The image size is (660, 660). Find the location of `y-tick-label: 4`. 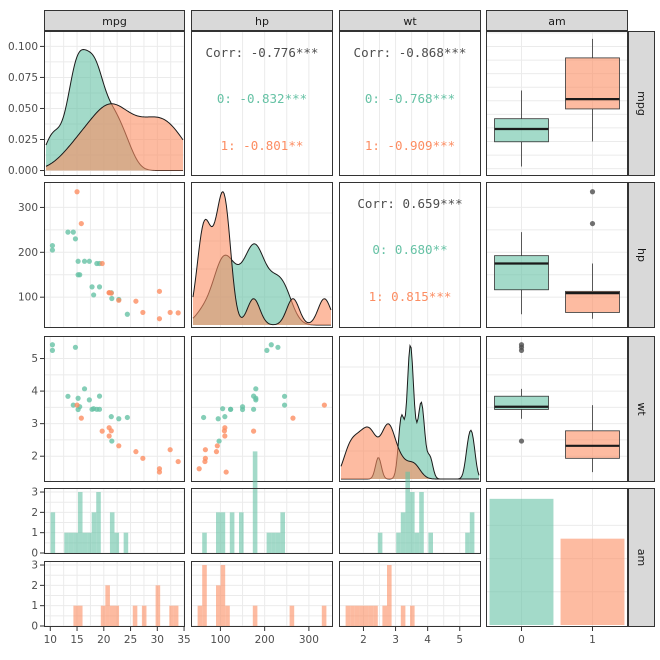

y-tick-label: 4 is located at coordinates (34, 392).